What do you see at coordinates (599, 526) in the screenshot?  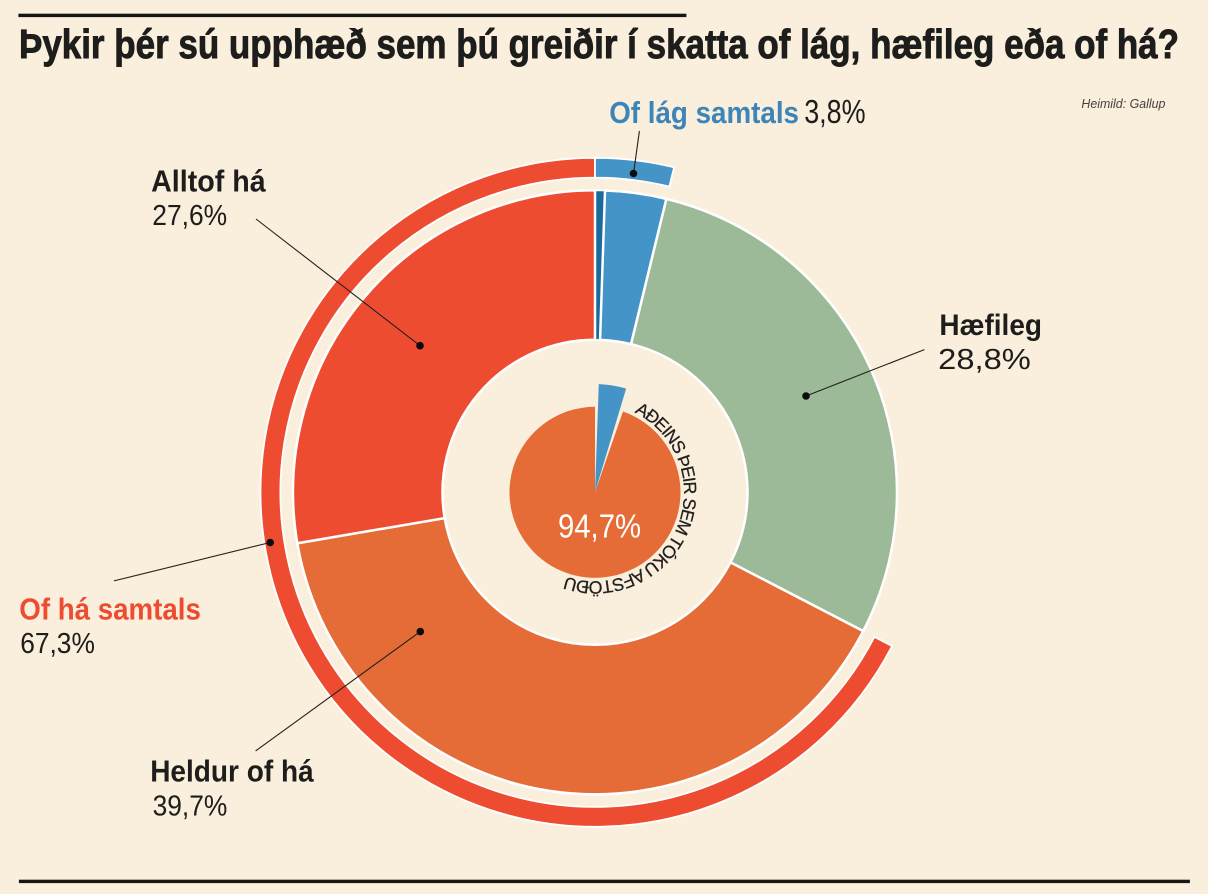 I see `svg-text: 94,7%` at bounding box center [599, 526].